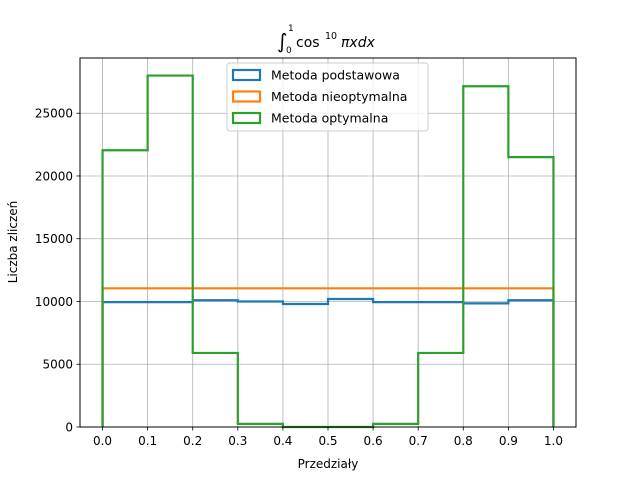 This screenshot has height=480, width=640. I want to click on x-tick-label: 0.7, so click(418, 441).